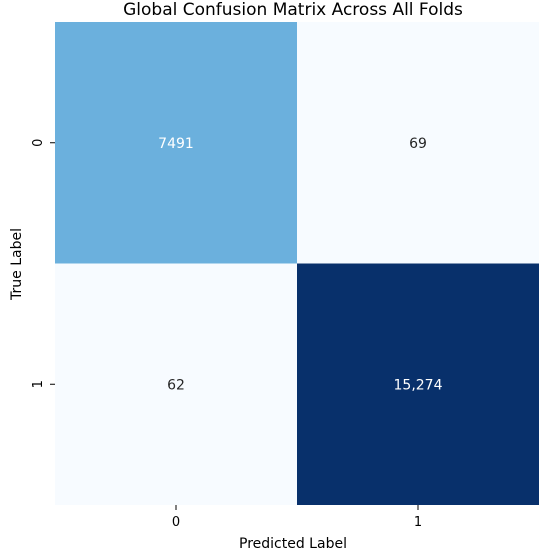 This screenshot has width=550, height=550. What do you see at coordinates (418, 522) in the screenshot?
I see `x-tick-label-1: 1` at bounding box center [418, 522].